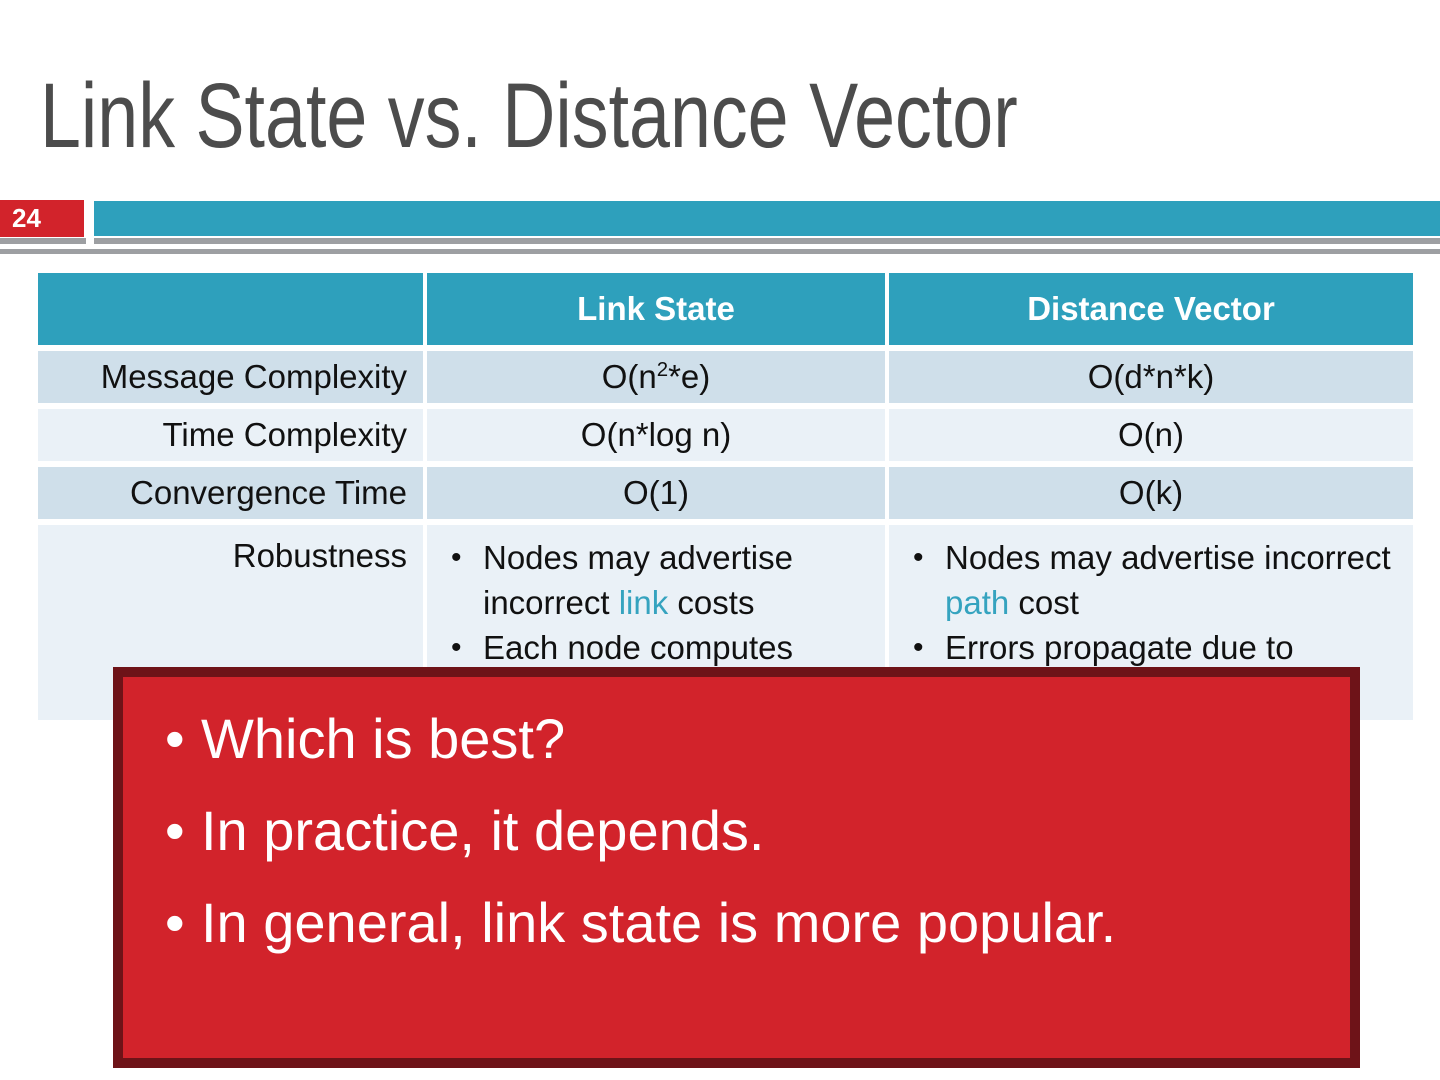 The image size is (1440, 1080). Describe the element at coordinates (483, 830) in the screenshot. I see `conclusion-bullet-text: In practice, it depends.` at that location.